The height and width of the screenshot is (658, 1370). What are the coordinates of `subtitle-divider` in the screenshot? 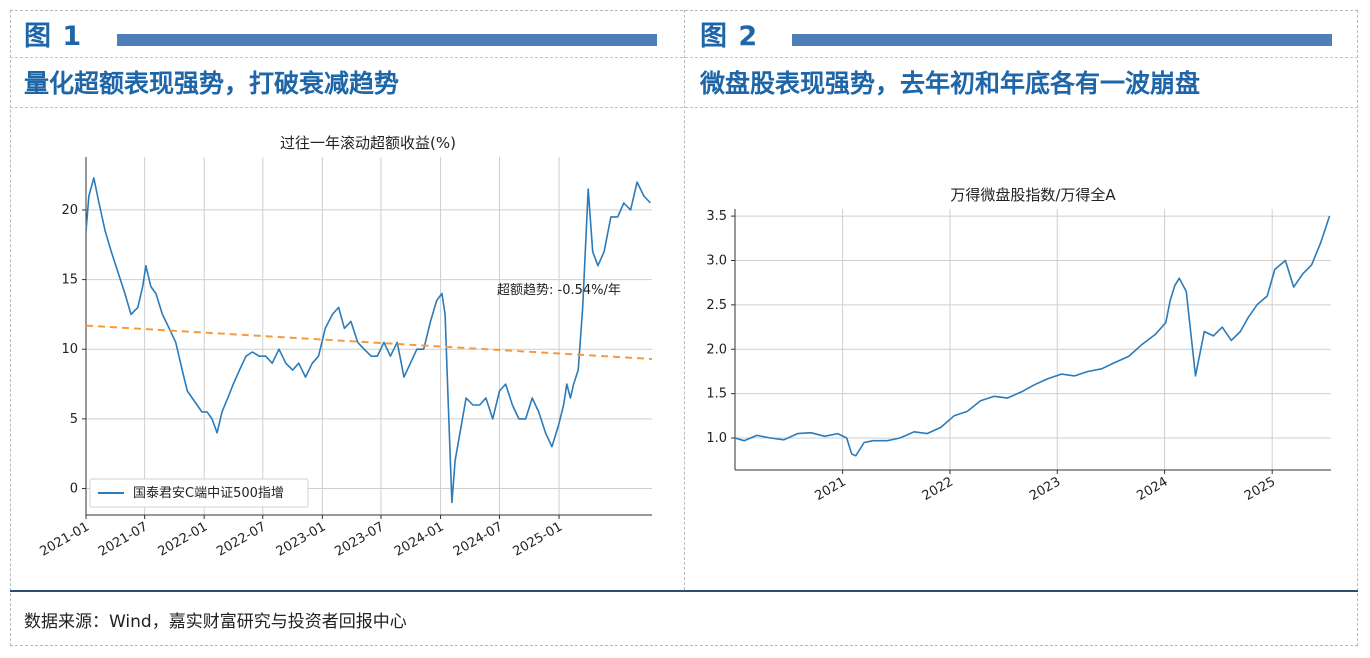 It's located at (684, 107).